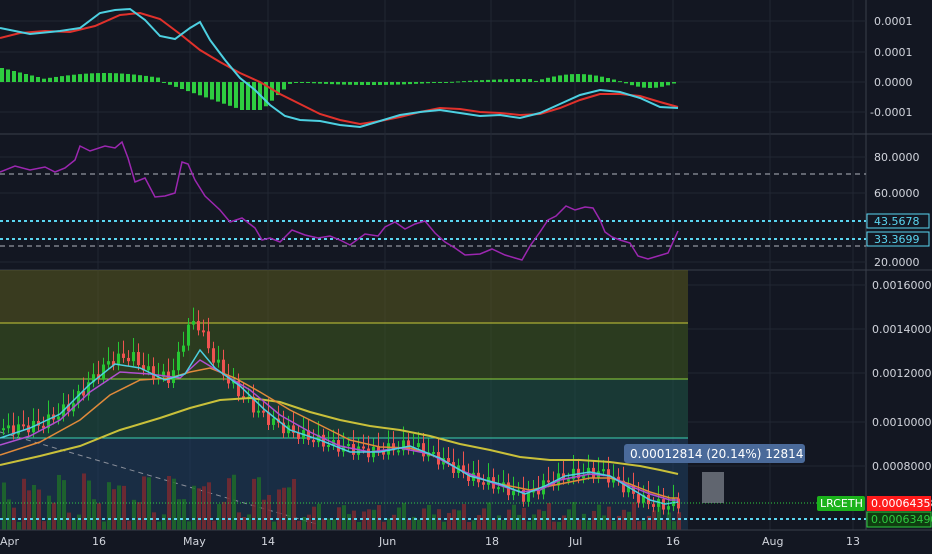 Image resolution: width=932 pixels, height=554 pixels. Describe the element at coordinates (772, 541) in the screenshot. I see `time-axis-label: Aug` at that location.